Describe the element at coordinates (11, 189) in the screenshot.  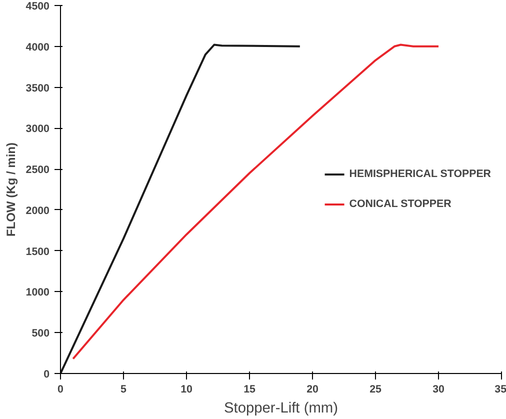
I see `y-axis-title: FLOW (Kg / min)` at that location.